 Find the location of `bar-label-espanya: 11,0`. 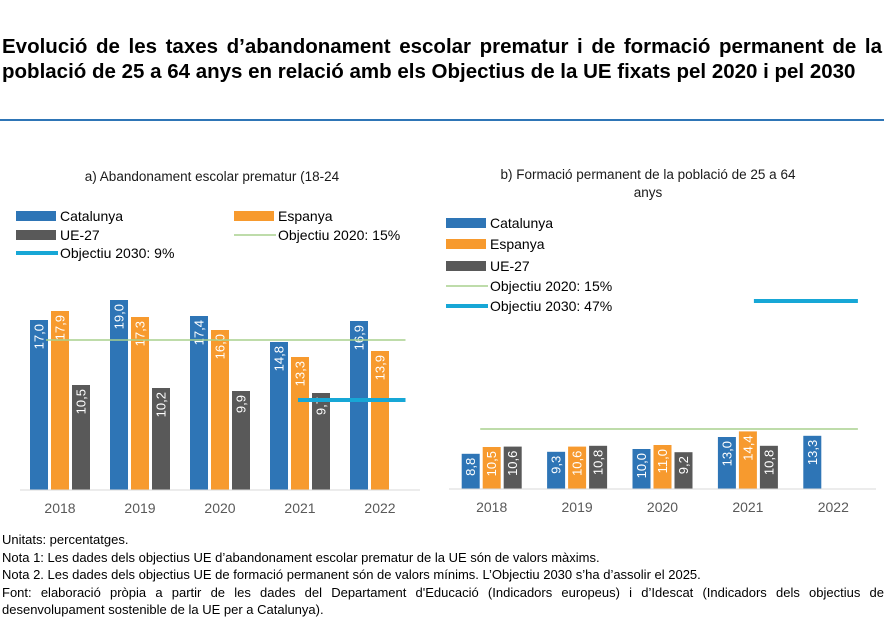

bar-label-espanya: 11,0 is located at coordinates (662, 461).